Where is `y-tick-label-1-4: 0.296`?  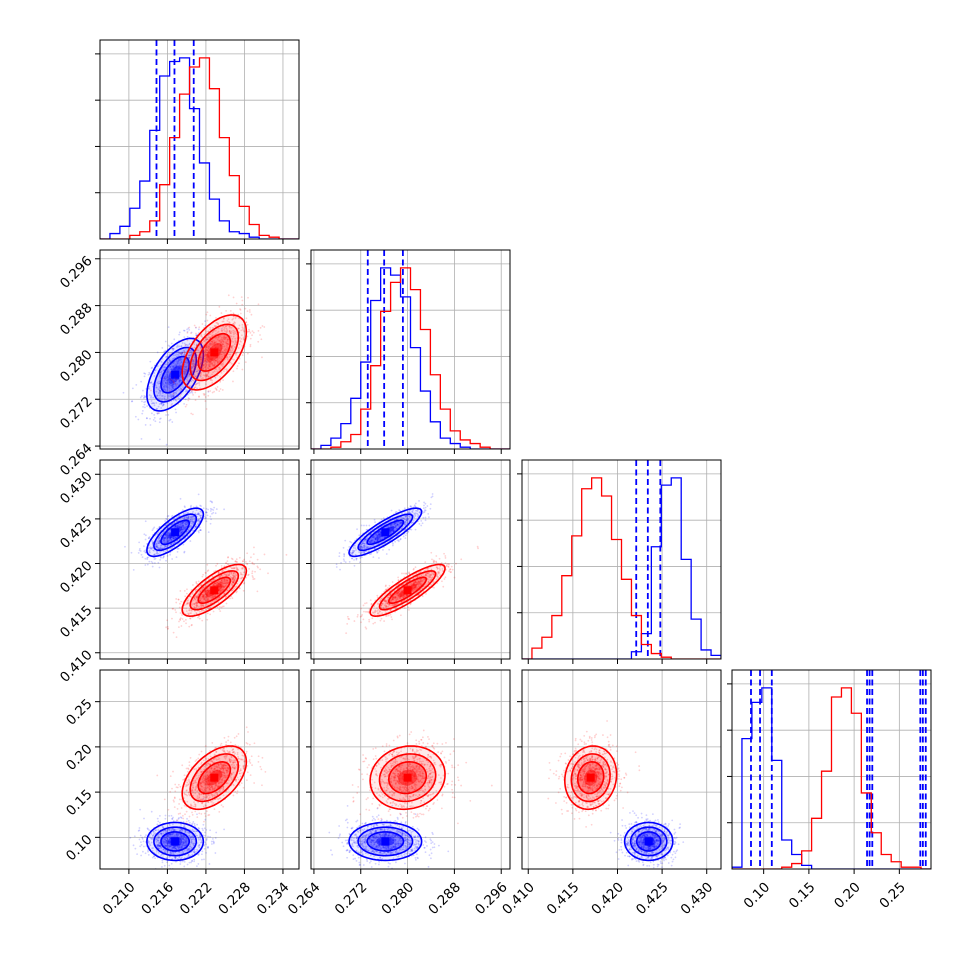
y-tick-label-1-4: 0.296 is located at coordinates (76, 272).